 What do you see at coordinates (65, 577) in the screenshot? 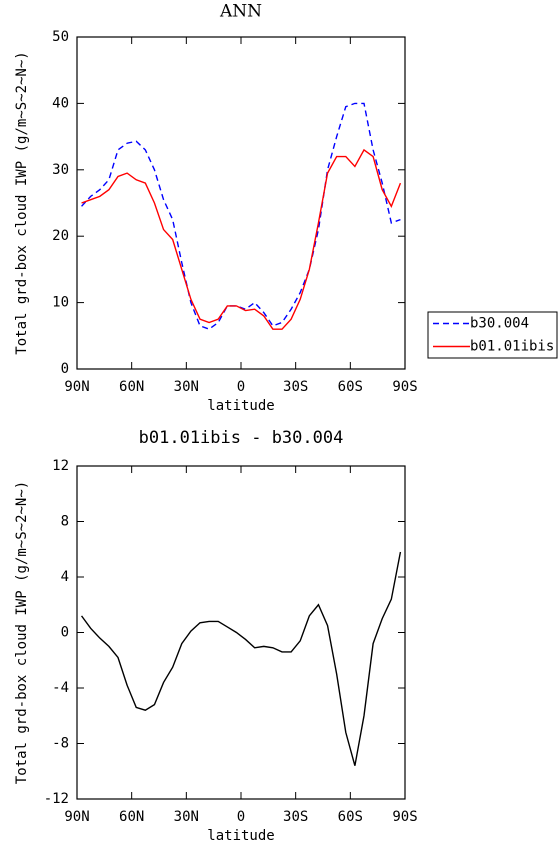
I see `y-tick-label: 4` at bounding box center [65, 577].